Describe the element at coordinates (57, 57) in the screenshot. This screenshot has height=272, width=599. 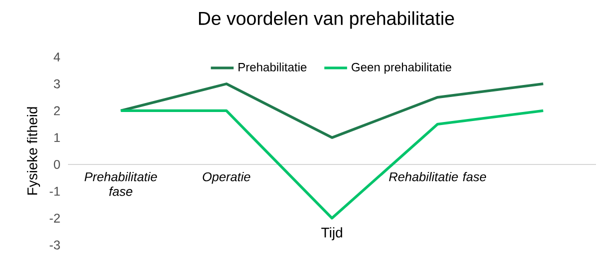
I see `y-tick-label: 4` at that location.